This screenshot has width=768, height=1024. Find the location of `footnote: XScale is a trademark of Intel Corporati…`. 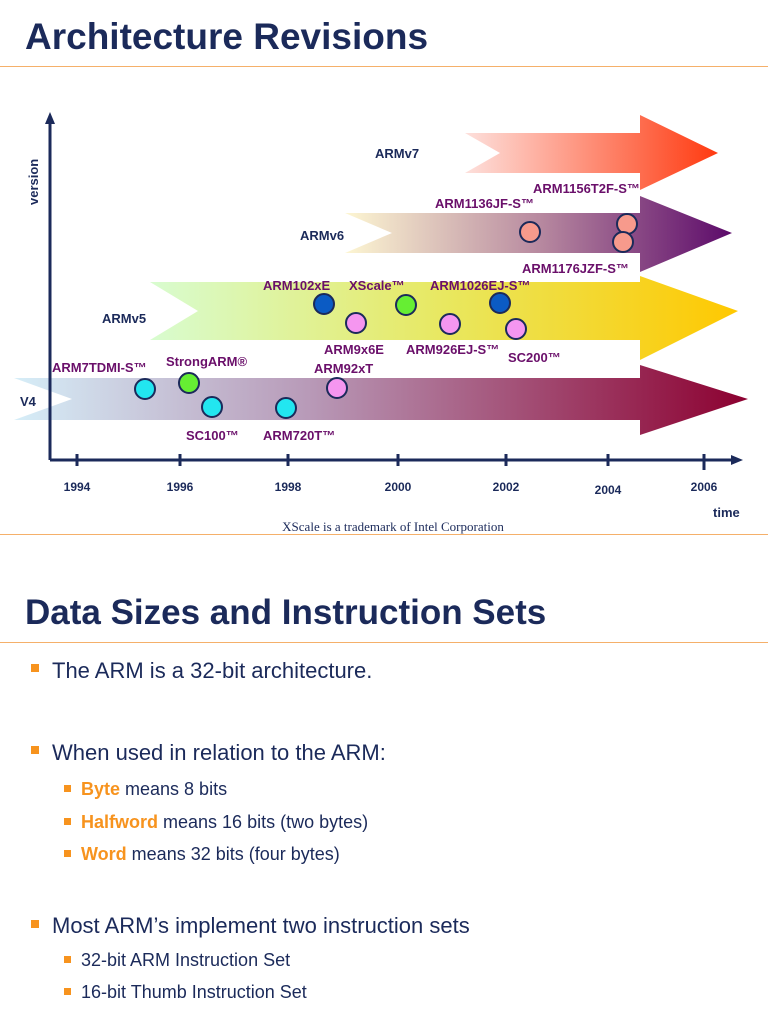

footnote: XScale is a trademark of Intel Corporati… is located at coordinates (393, 526).